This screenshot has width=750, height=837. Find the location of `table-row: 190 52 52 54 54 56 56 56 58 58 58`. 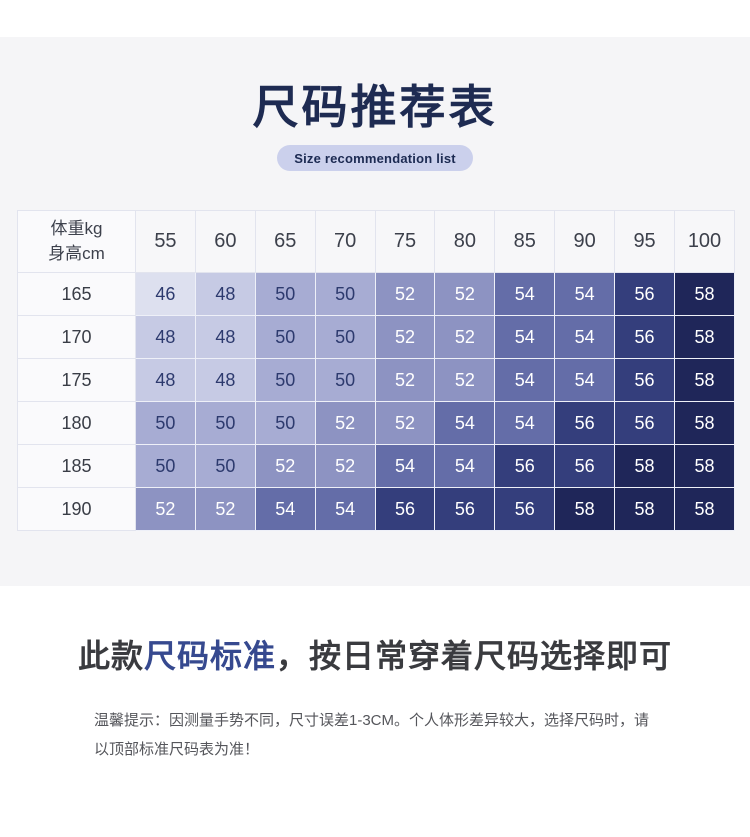

table-row: 190 52 52 54 54 56 56 56 58 58 58 is located at coordinates (376, 509).